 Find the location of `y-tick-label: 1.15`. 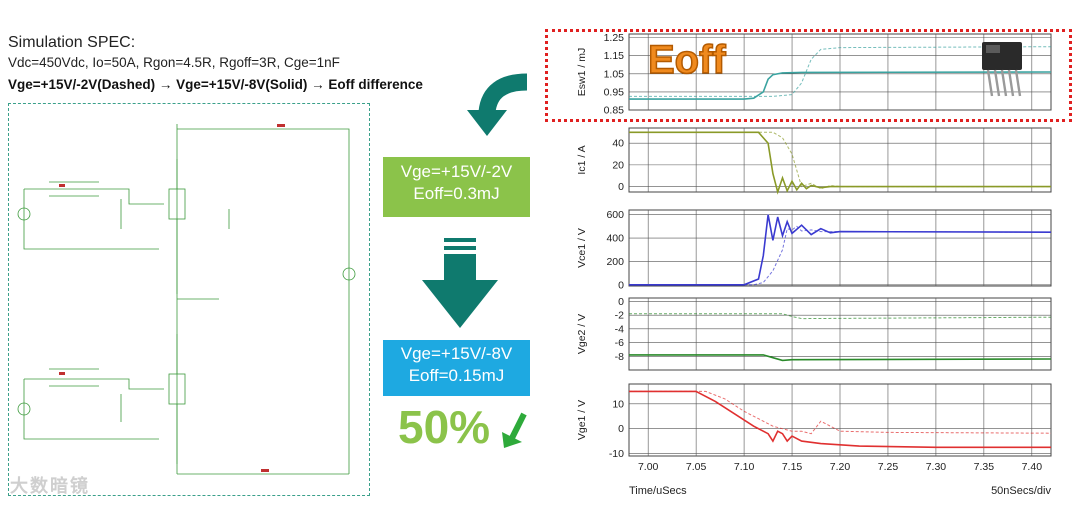

y-tick-label: 1.15 is located at coordinates (614, 56).